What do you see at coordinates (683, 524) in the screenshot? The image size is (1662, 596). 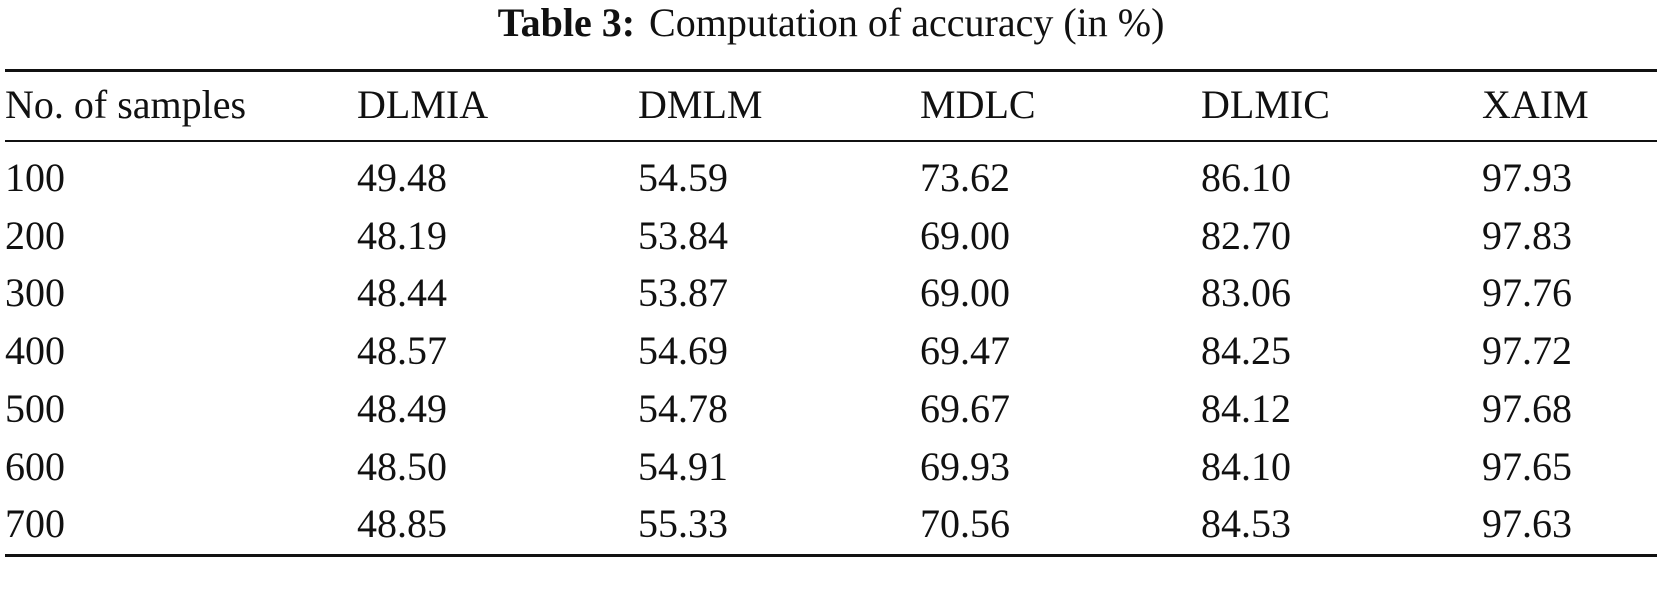 I see `table-cell: 55.33` at bounding box center [683, 524].